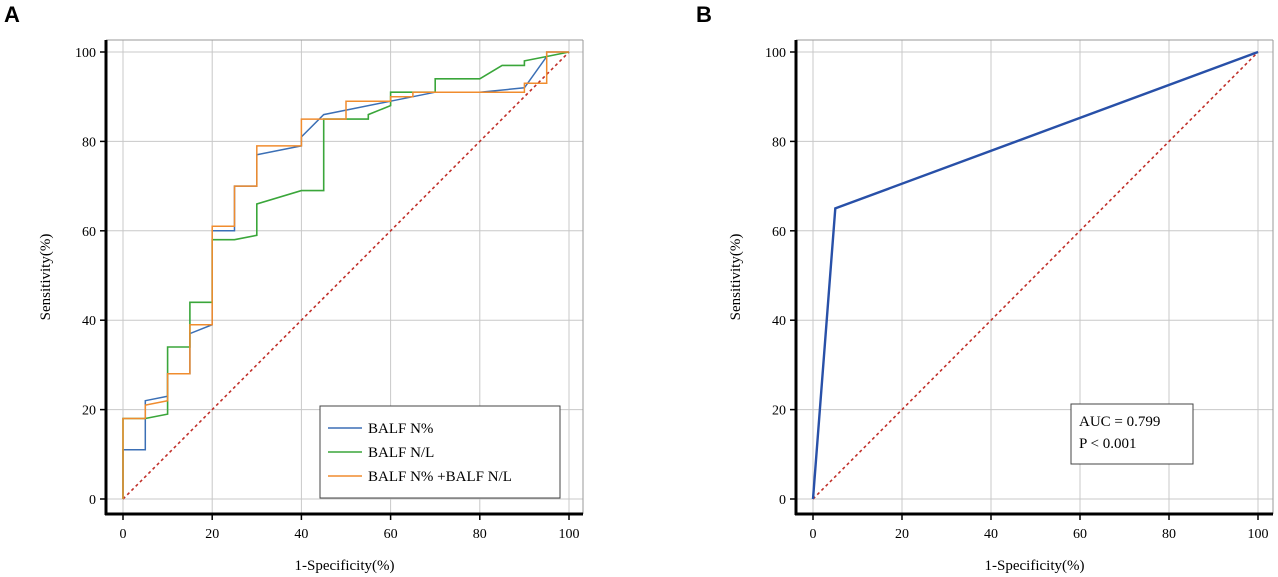 The height and width of the screenshot is (577, 1278). Describe the element at coordinates (12, 14) in the screenshot. I see `panel-a-letter: A` at that location.